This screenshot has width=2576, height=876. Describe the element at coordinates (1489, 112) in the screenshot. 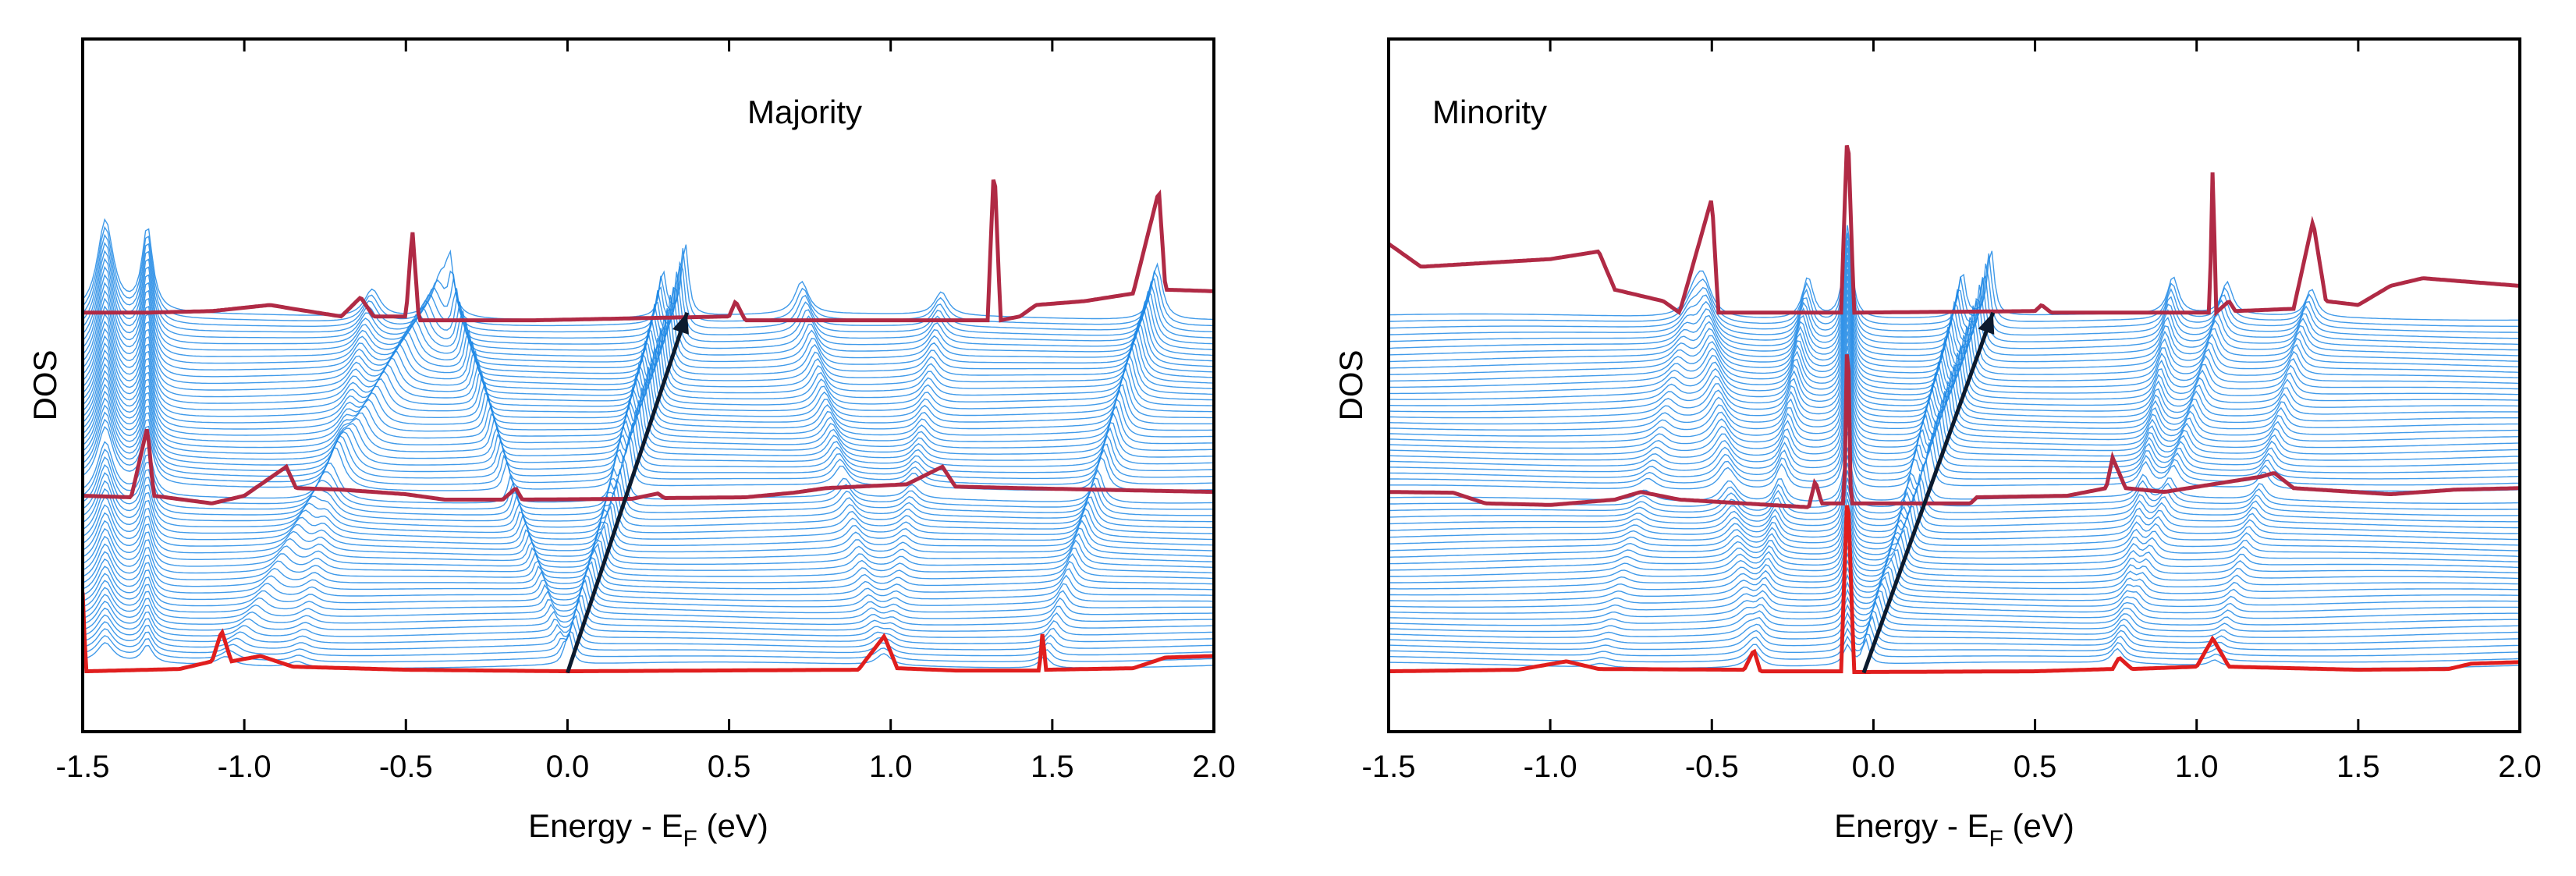

I see `panel-title: Minority` at that location.